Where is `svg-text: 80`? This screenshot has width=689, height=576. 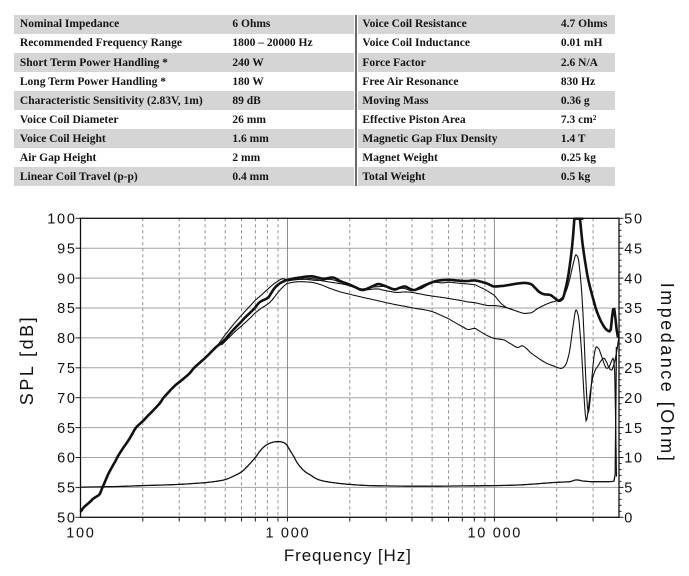 svg-text: 80 is located at coordinates (67, 339).